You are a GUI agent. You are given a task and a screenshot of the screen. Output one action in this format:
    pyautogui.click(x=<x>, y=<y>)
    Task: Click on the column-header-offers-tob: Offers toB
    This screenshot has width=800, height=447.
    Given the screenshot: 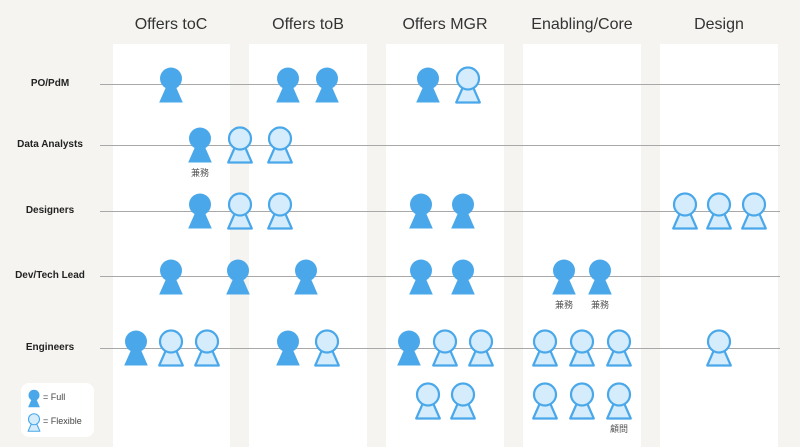 What is the action you would take?
    pyautogui.click(x=308, y=24)
    